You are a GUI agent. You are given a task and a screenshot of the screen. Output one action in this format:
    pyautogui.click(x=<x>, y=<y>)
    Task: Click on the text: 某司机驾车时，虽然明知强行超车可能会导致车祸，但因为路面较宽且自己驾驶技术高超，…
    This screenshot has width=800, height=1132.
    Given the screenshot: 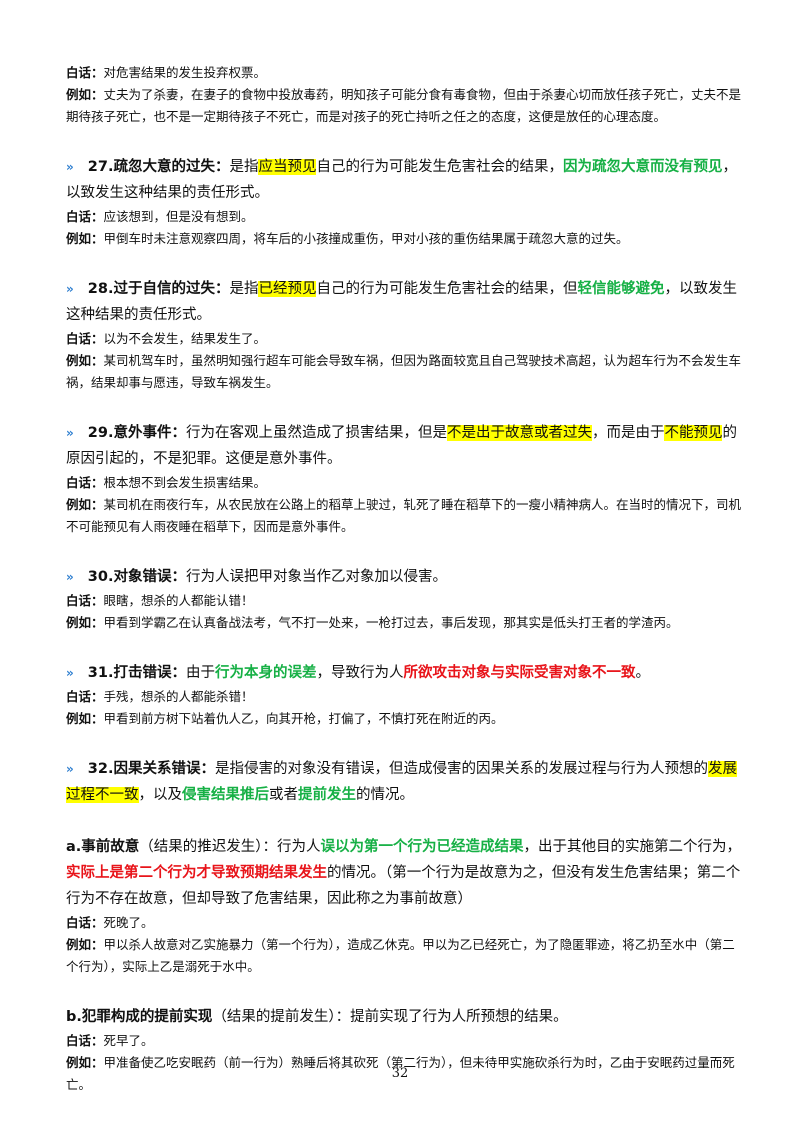 What is the action you would take?
    pyautogui.click(x=404, y=371)
    